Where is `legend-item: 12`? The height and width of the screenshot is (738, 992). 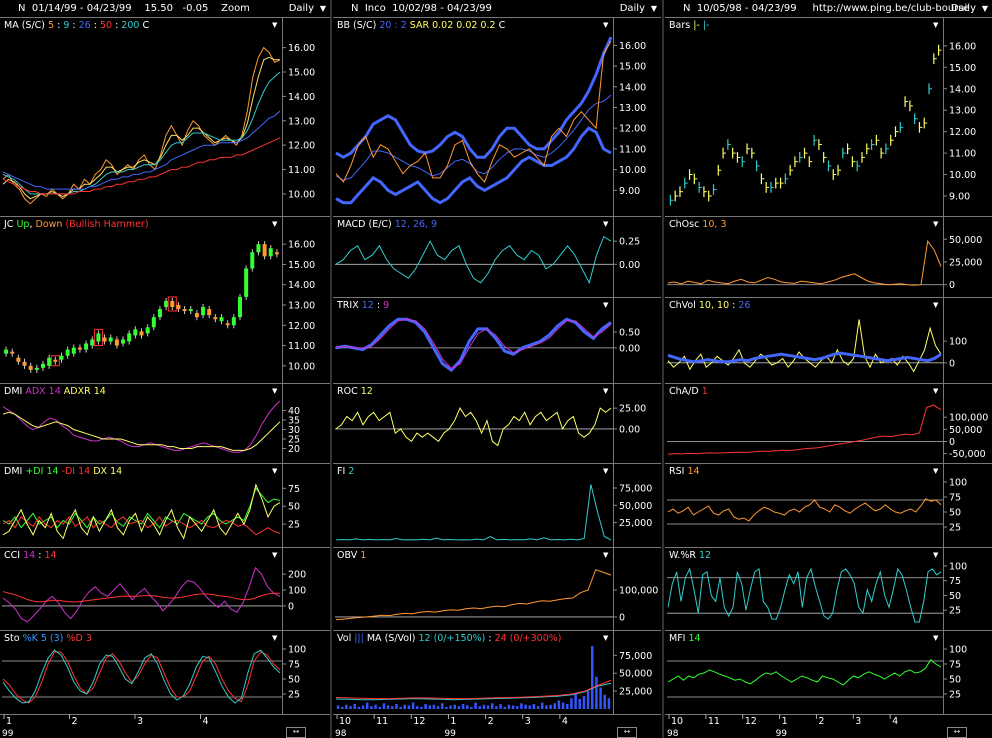 legend-item: 12 is located at coordinates (368, 305).